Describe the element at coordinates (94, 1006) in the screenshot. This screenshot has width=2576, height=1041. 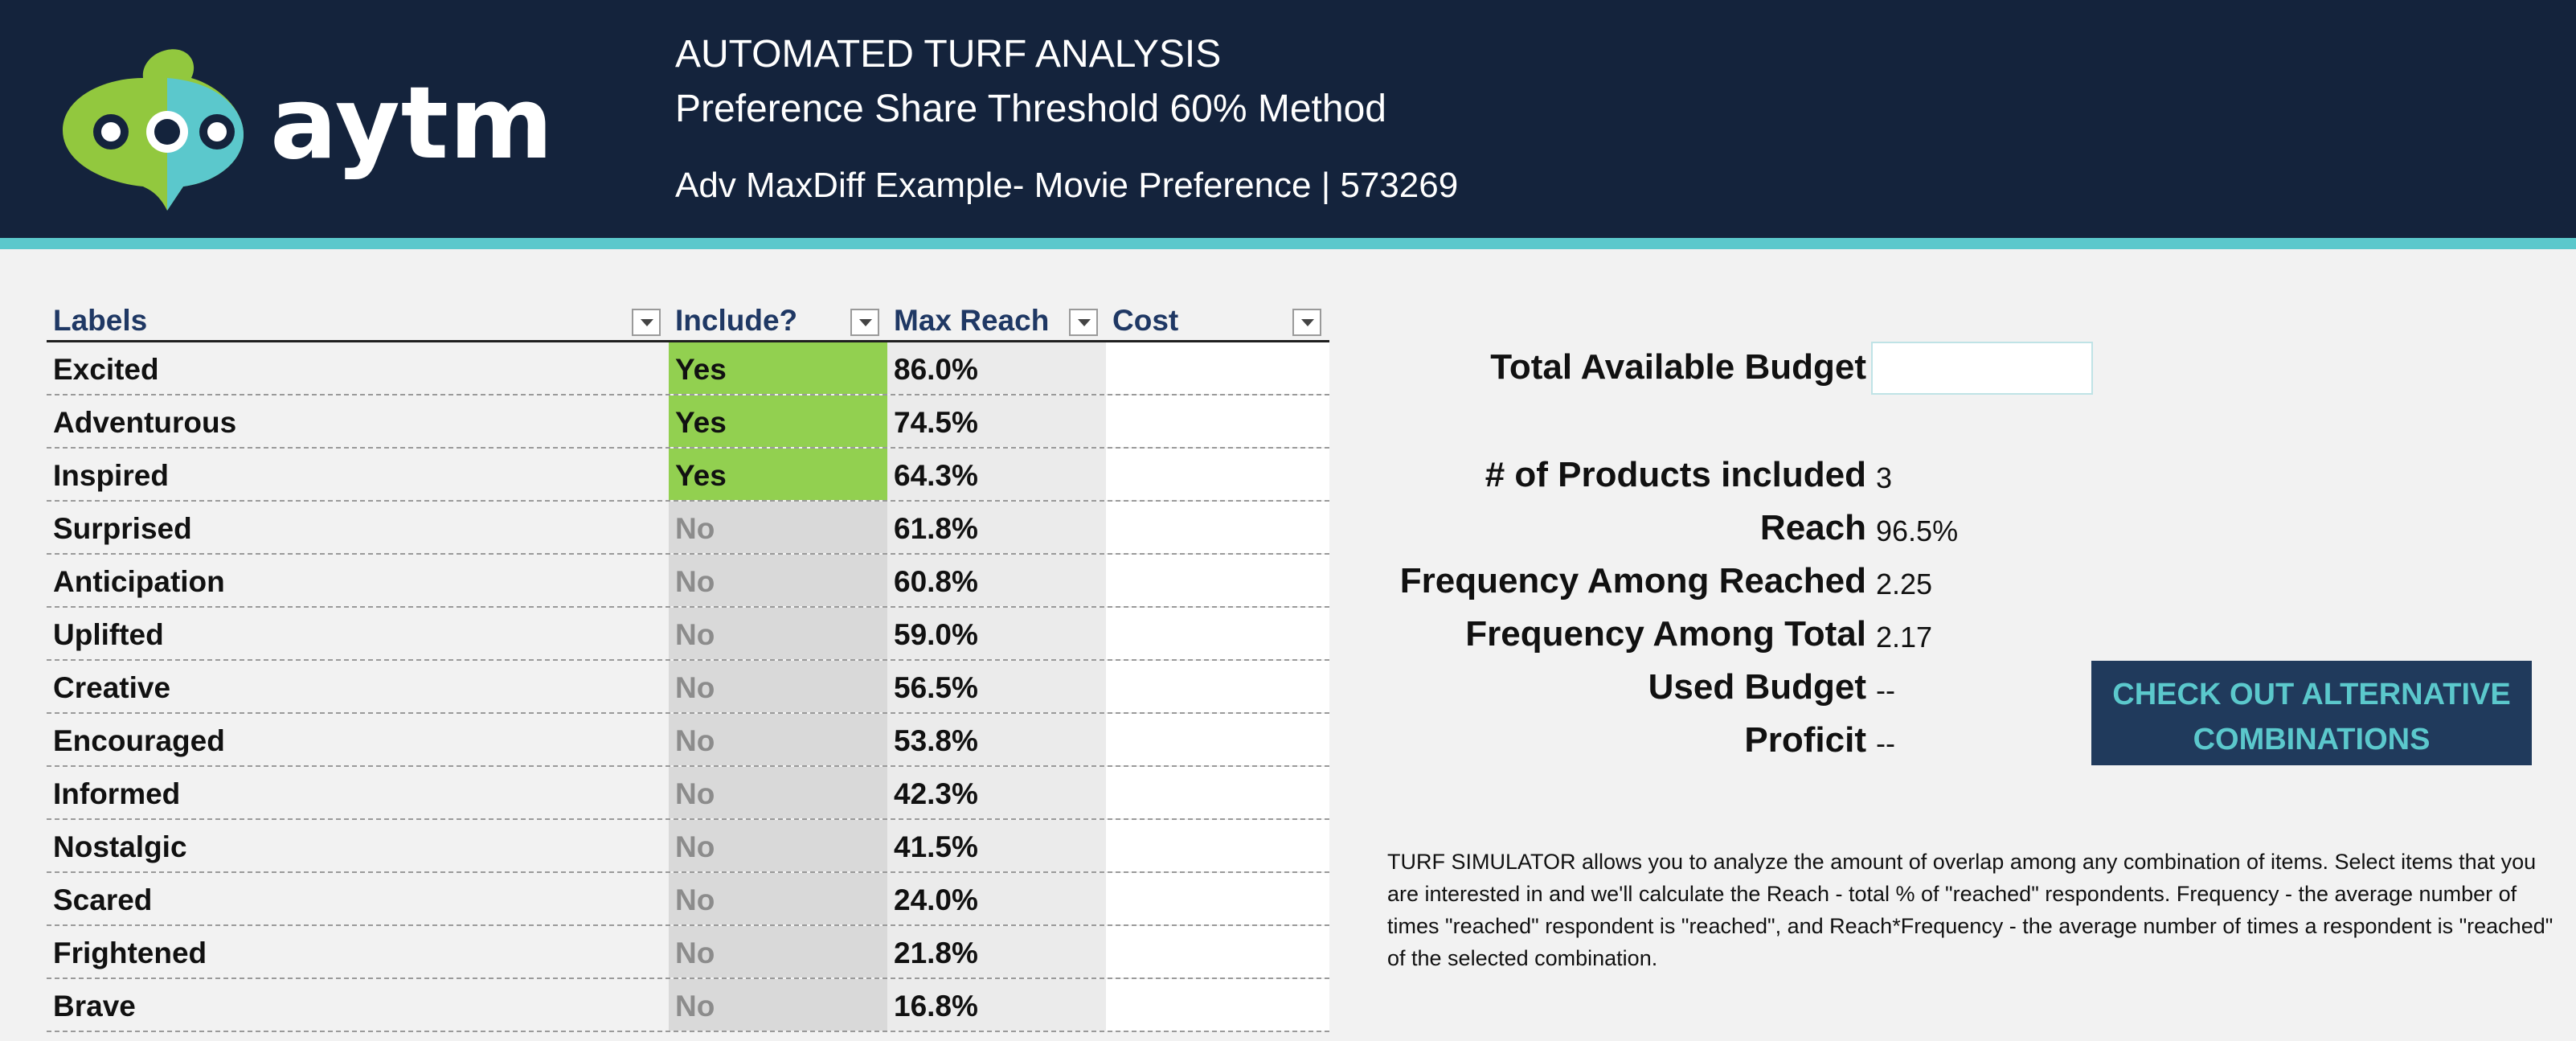
I see `row-label: Brave` at that location.